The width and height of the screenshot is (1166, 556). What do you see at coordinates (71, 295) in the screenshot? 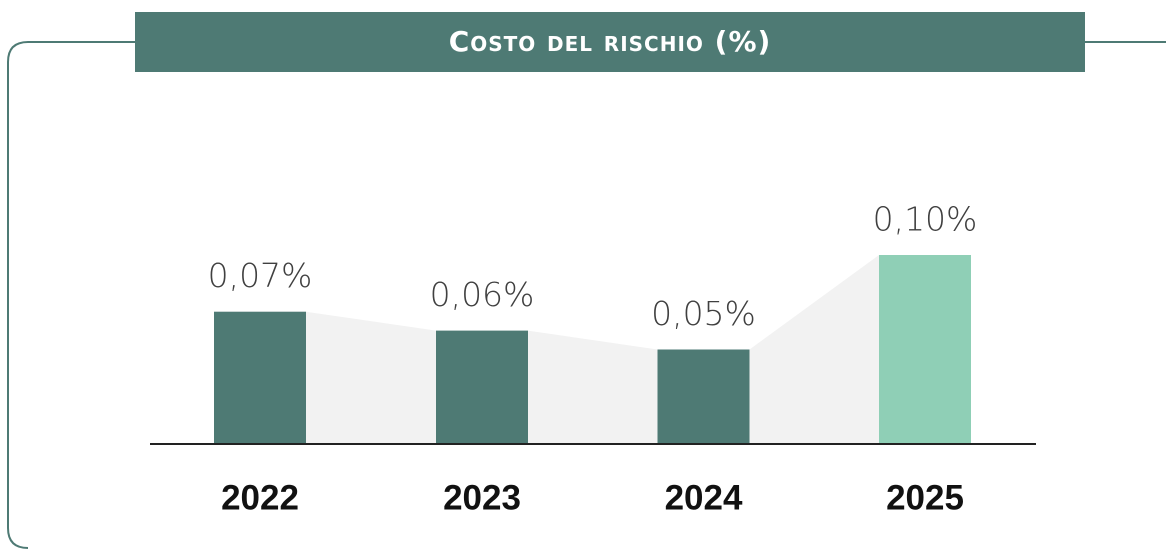
I see `frame-left` at bounding box center [71, 295].